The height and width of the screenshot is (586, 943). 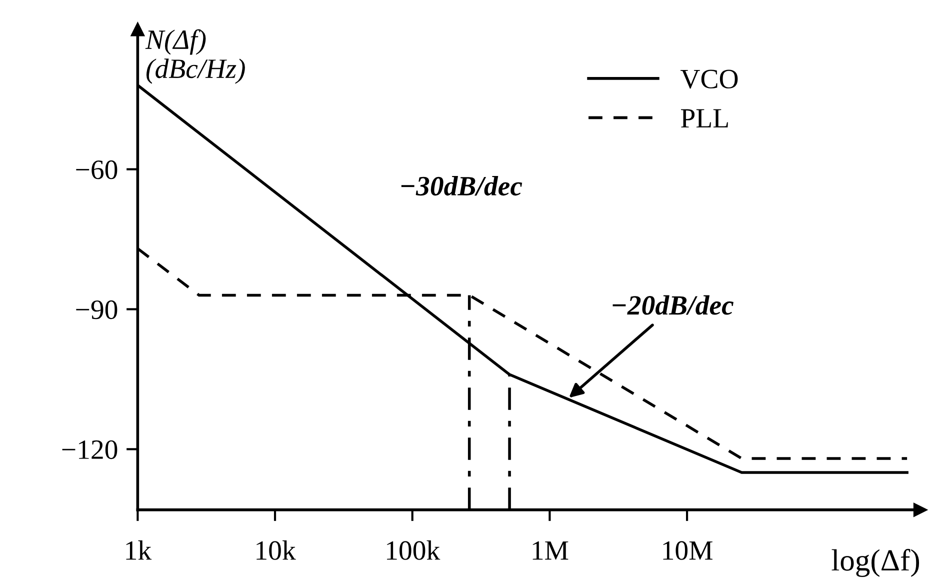 I want to click on x-tick-label: 10k, so click(x=276, y=550).